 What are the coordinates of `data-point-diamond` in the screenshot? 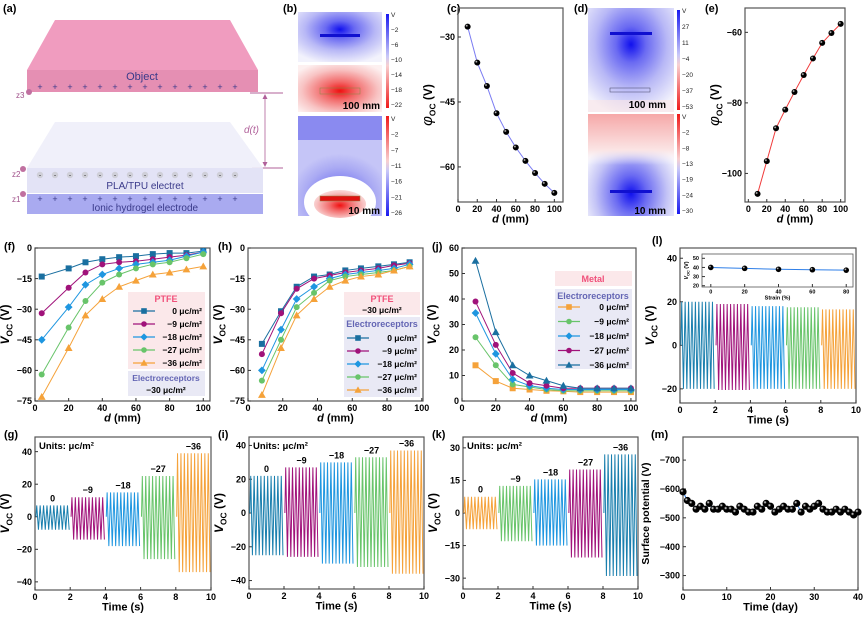 It's located at (144, 337).